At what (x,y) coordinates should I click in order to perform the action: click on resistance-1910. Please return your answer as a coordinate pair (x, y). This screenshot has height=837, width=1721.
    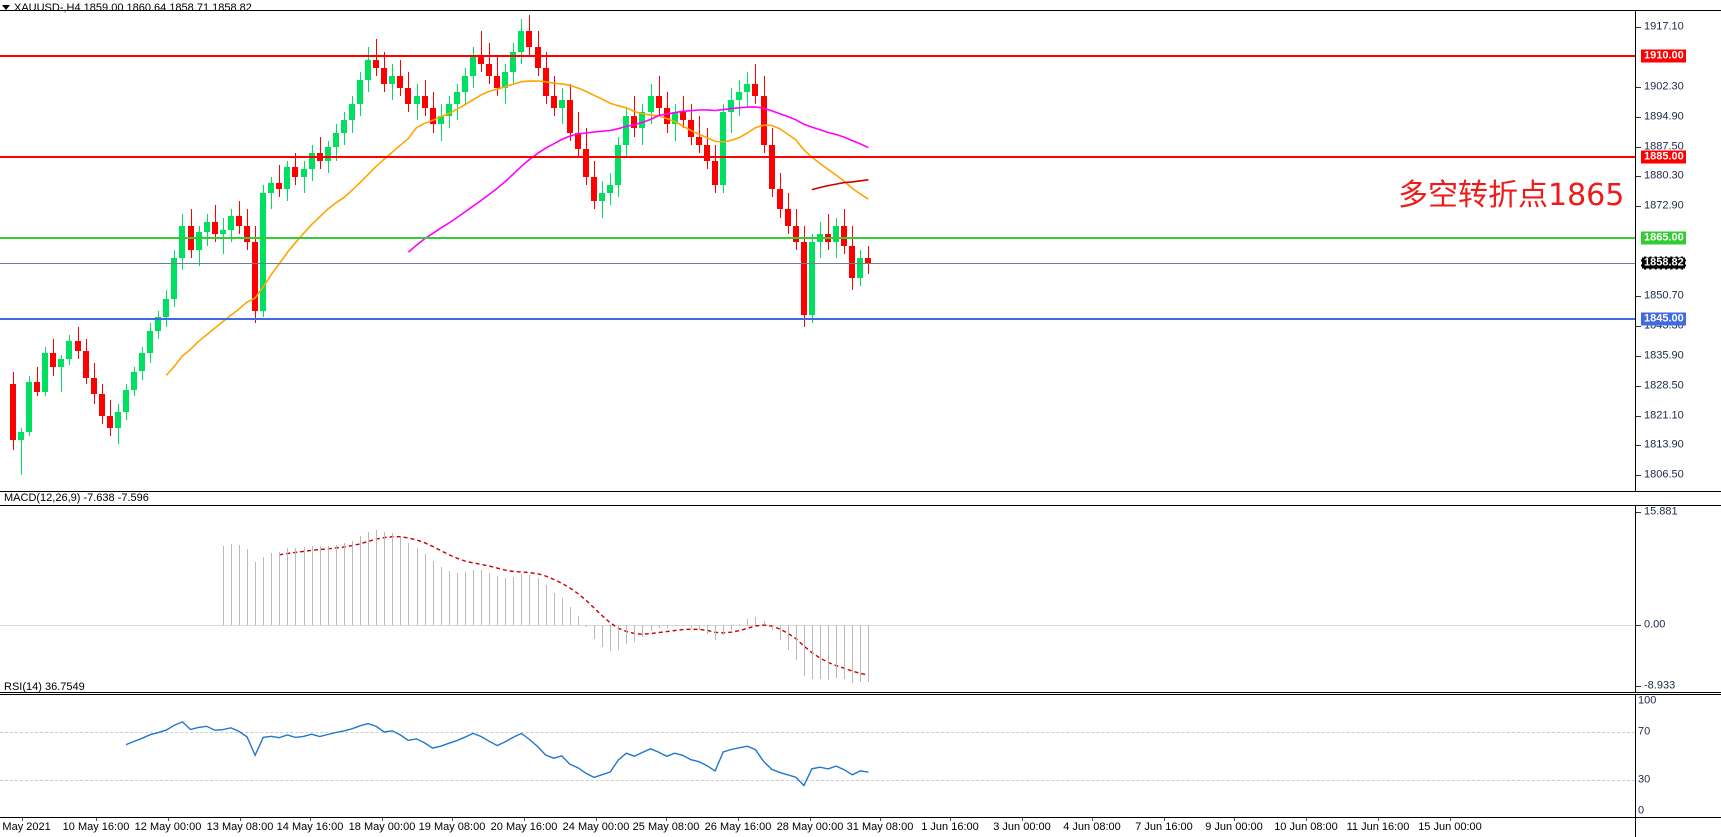
    Looking at the image, I should click on (817, 55).